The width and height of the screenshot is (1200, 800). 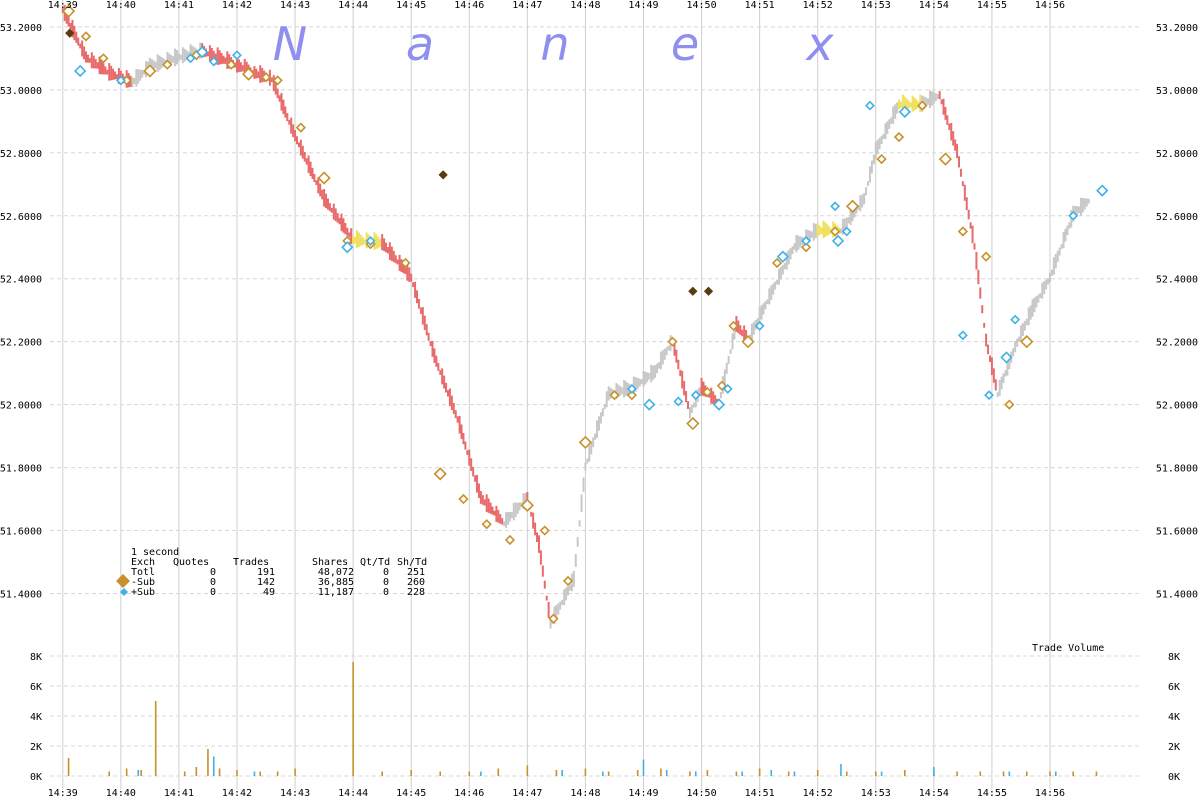 I want to click on volume-tick-label-right: 4K, so click(x=1174, y=717).